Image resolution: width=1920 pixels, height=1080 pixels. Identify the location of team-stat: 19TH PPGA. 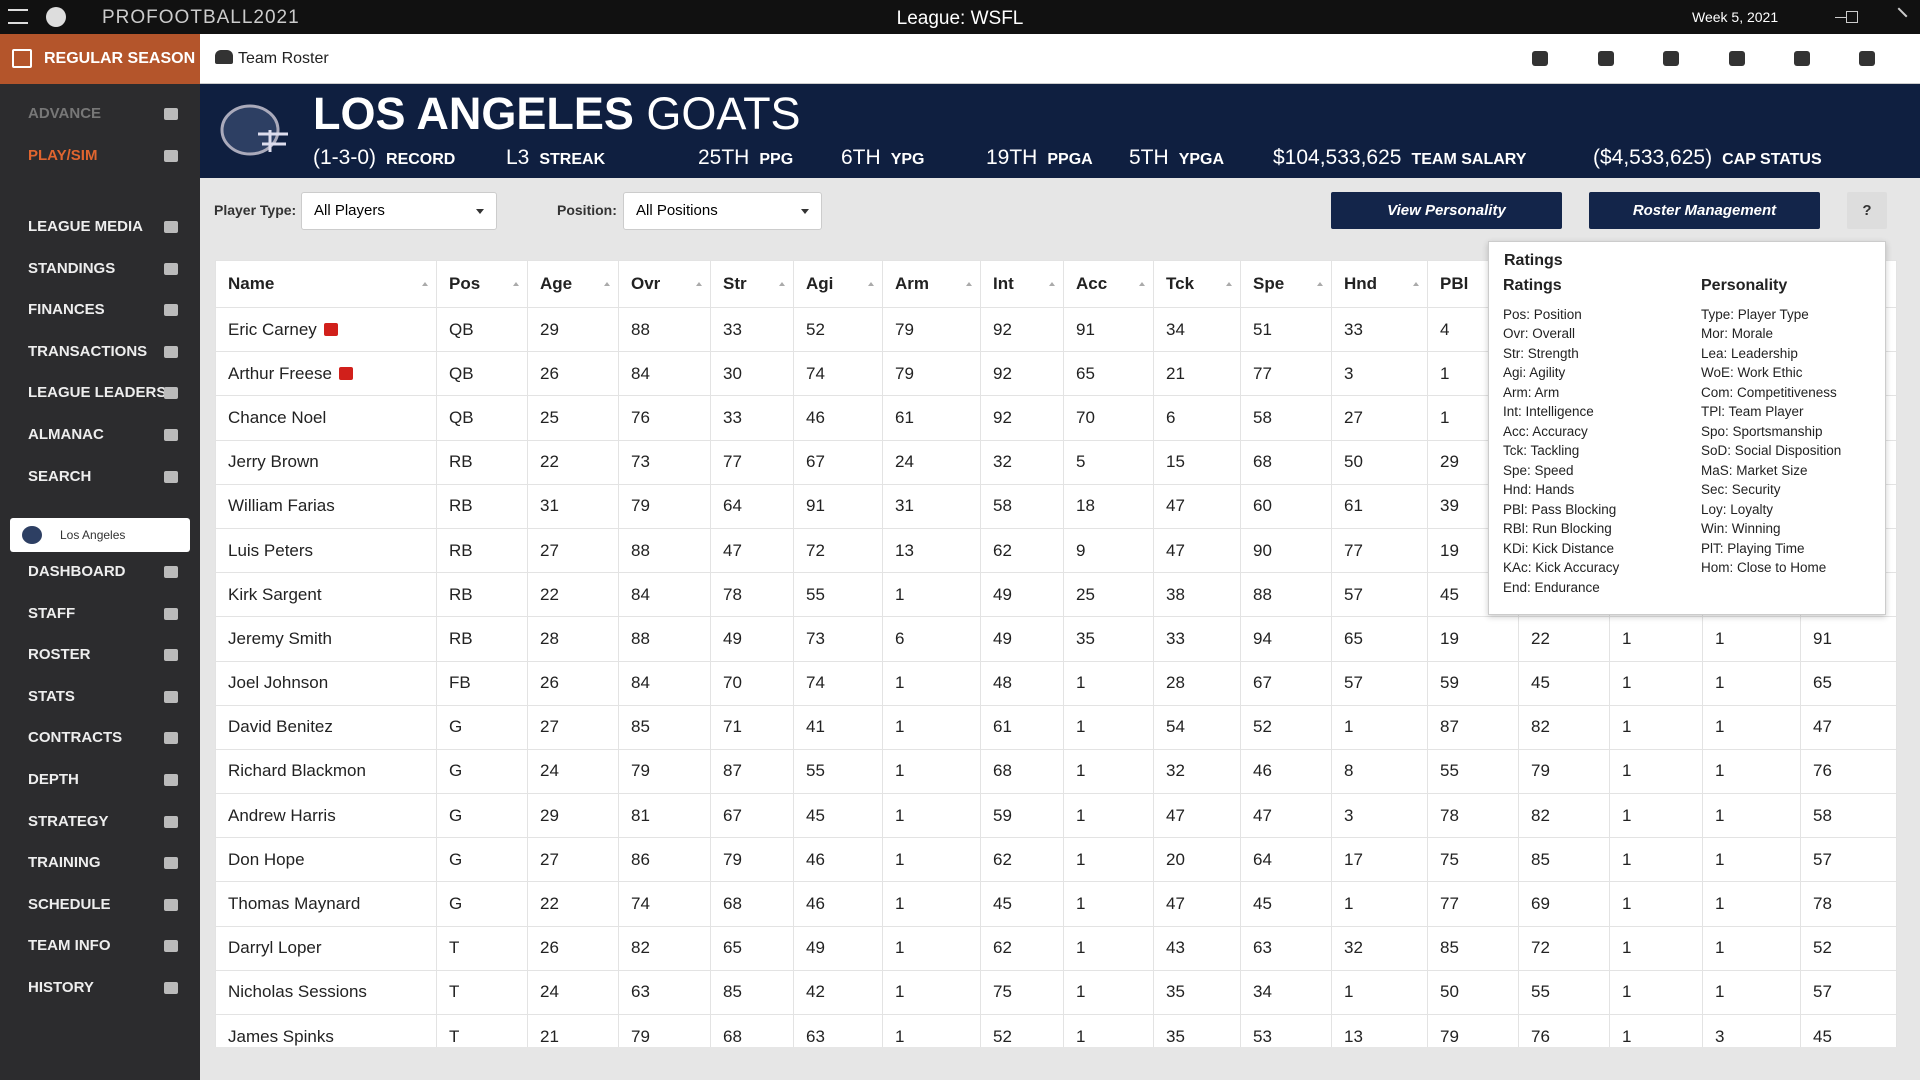
(1039, 158).